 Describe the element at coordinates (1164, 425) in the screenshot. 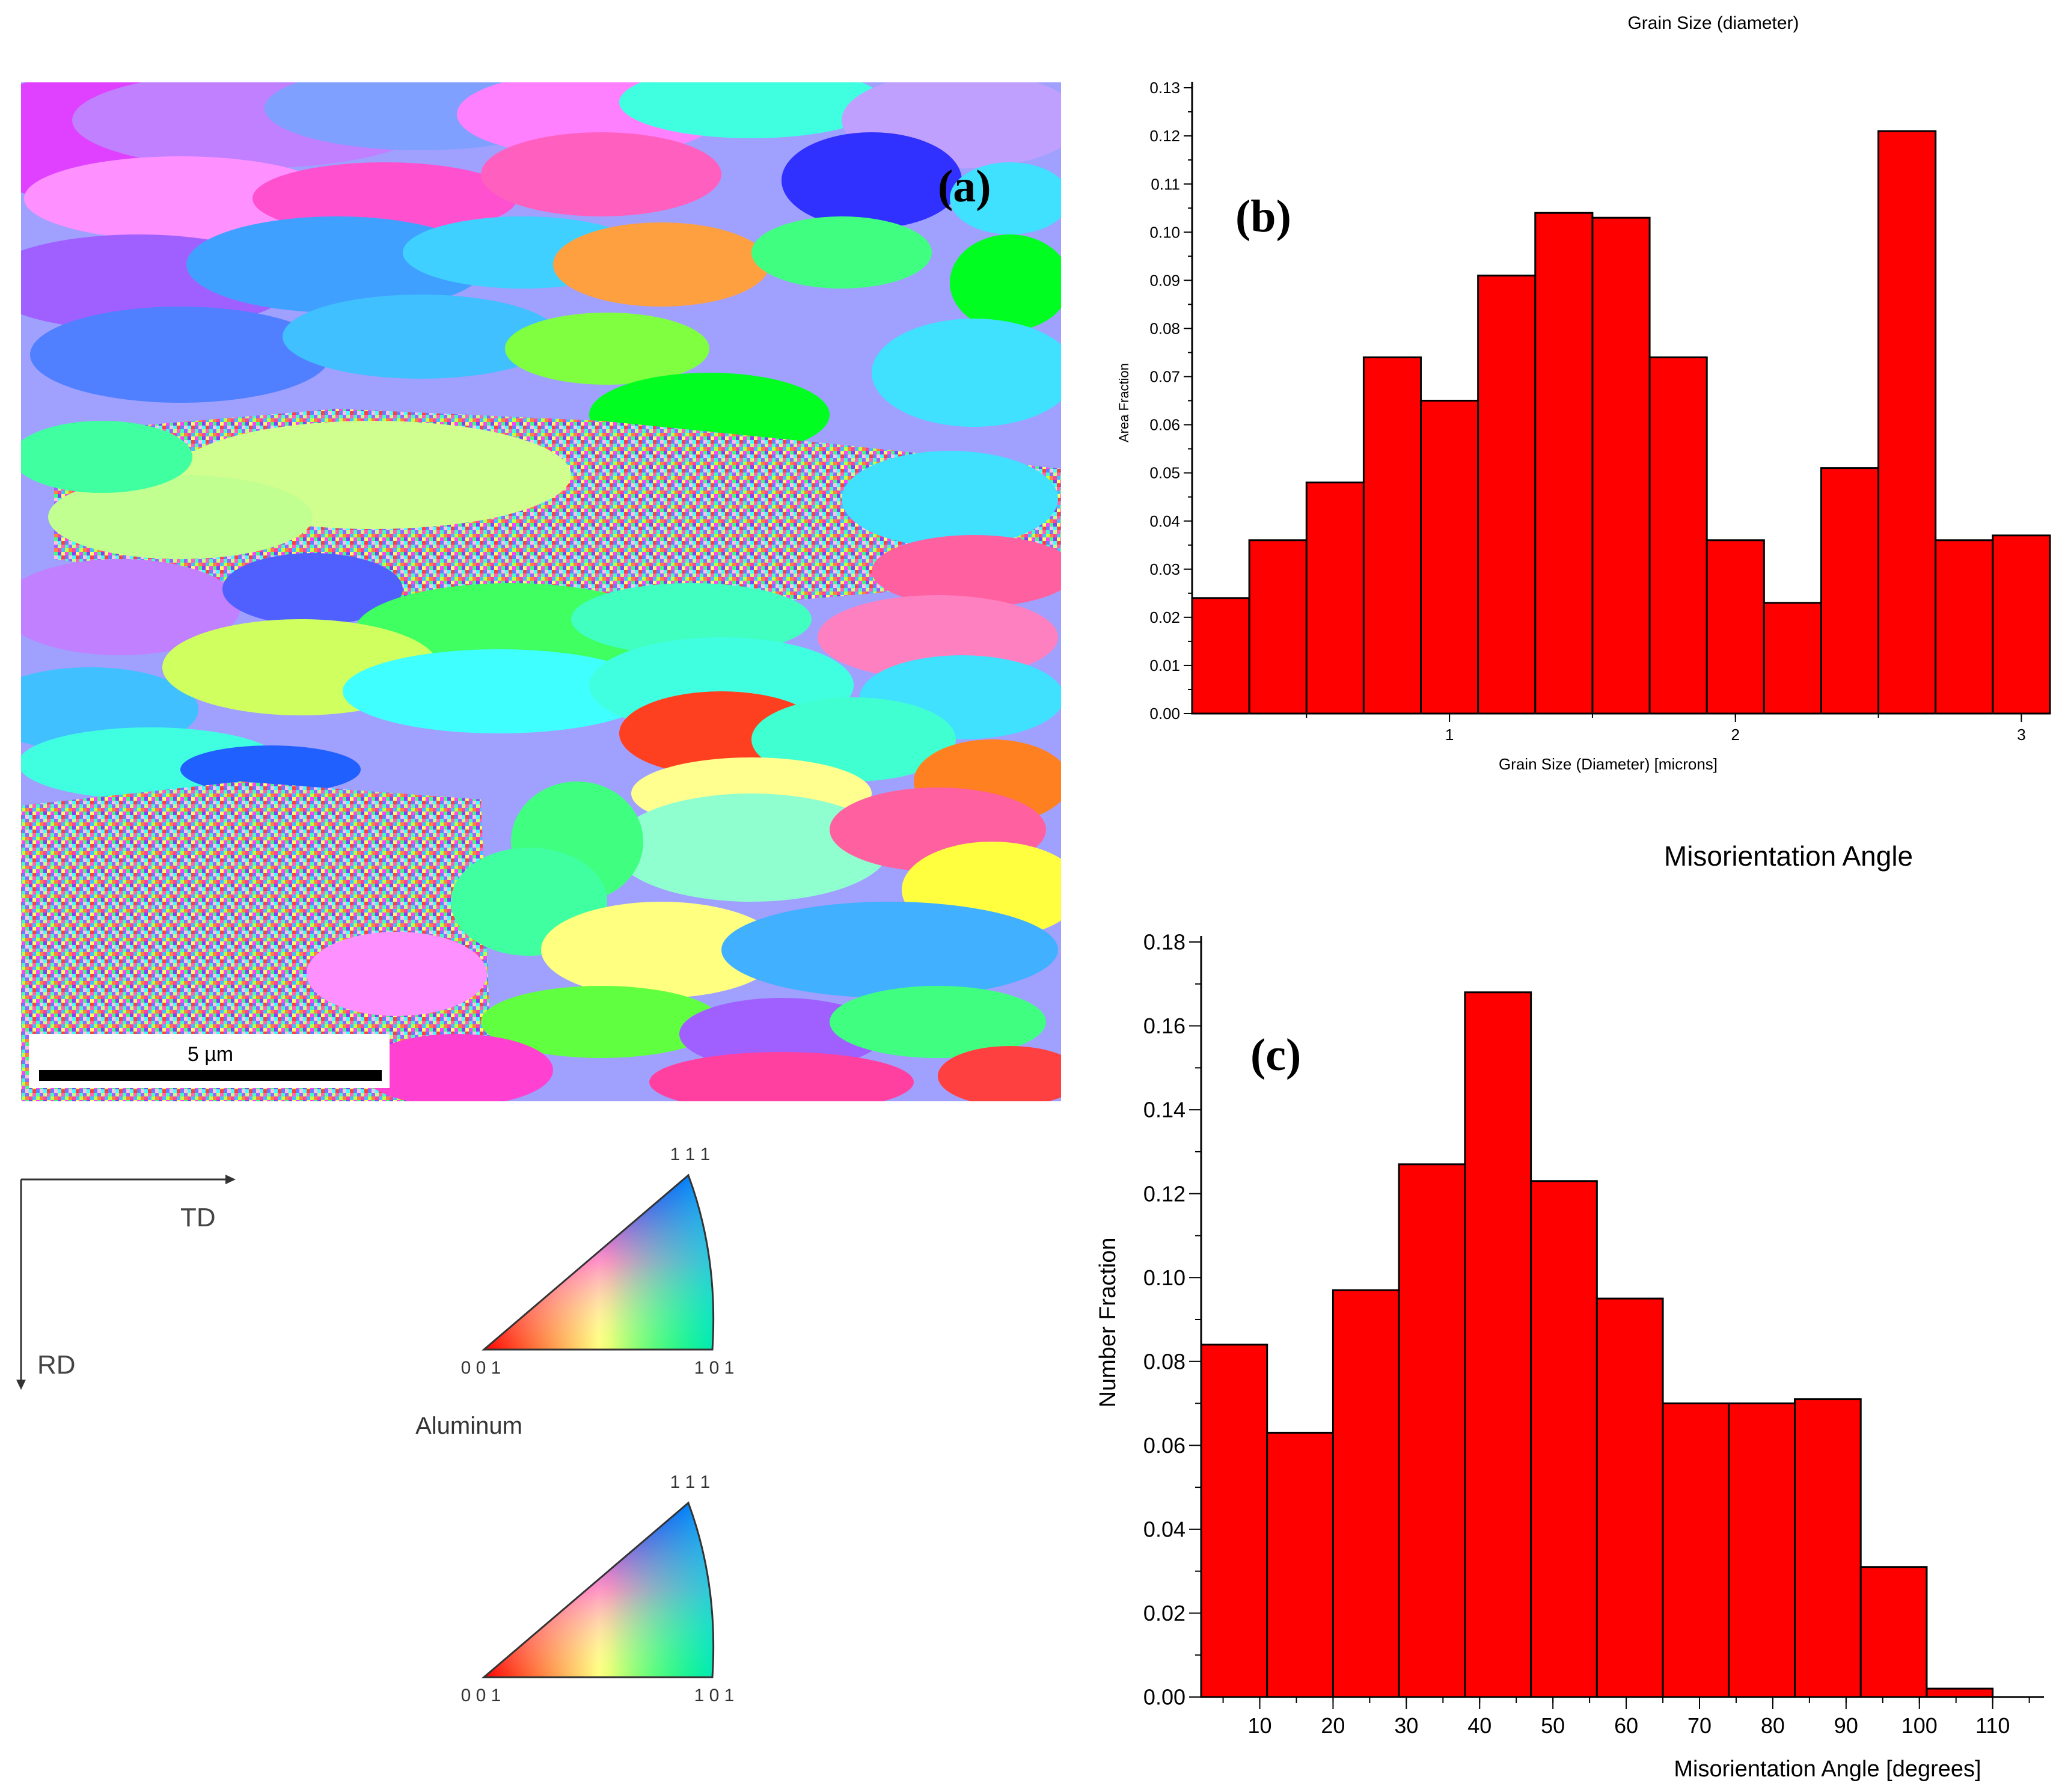

I see `chart-b-y-tick-label: 0.06` at that location.